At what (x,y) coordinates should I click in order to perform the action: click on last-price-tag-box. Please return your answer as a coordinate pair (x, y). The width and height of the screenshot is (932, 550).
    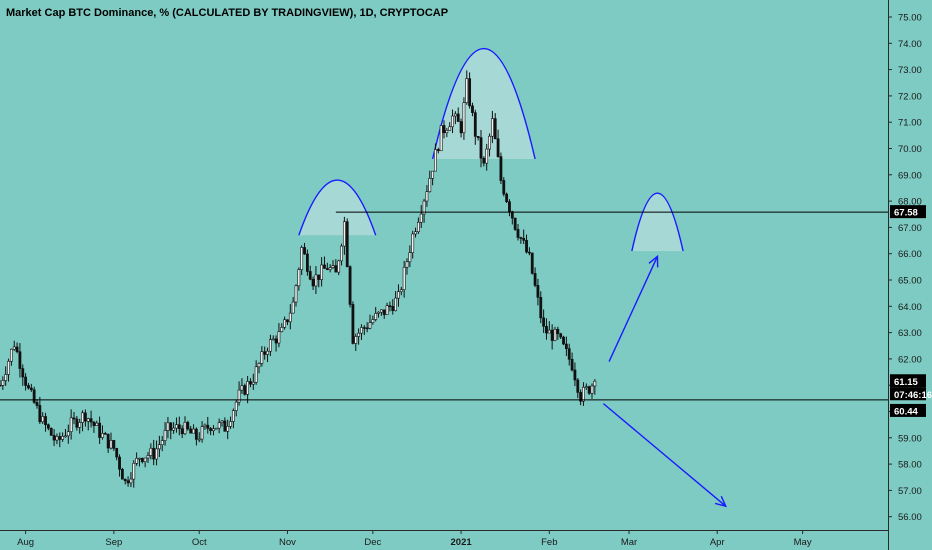
    Looking at the image, I should click on (908, 381).